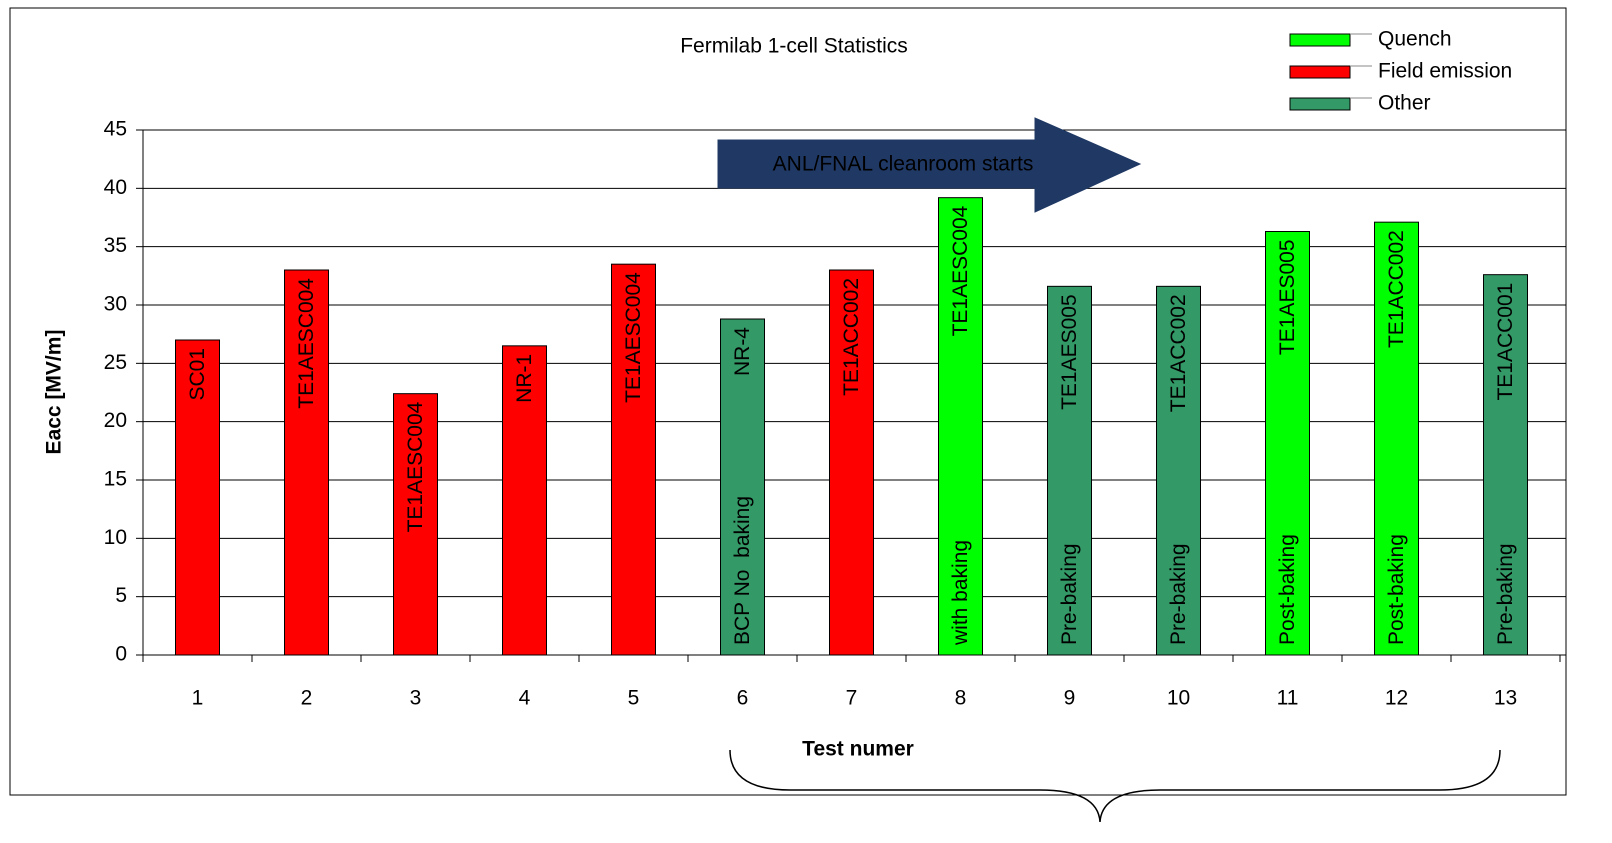  Describe the element at coordinates (198, 698) in the screenshot. I see `x-tick-label: 1` at that location.